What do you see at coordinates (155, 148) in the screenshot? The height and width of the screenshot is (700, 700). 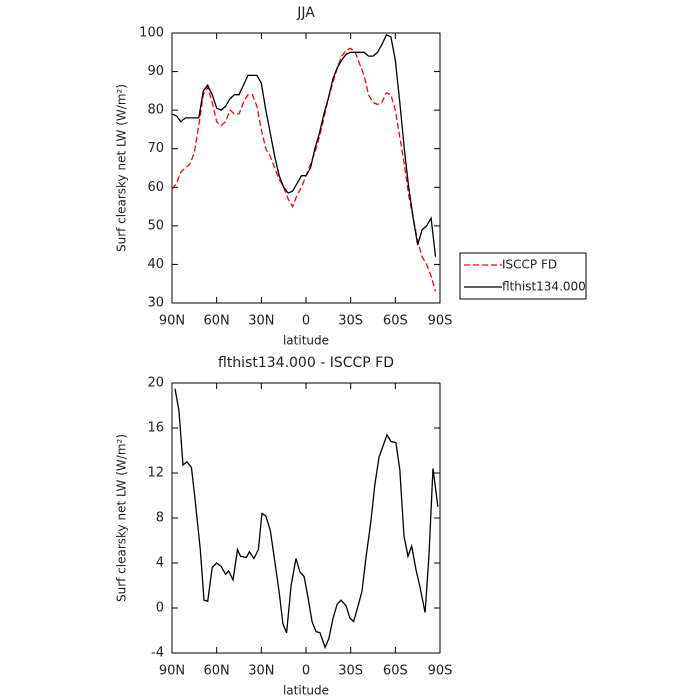 I see `y-tick-label: 70` at bounding box center [155, 148].